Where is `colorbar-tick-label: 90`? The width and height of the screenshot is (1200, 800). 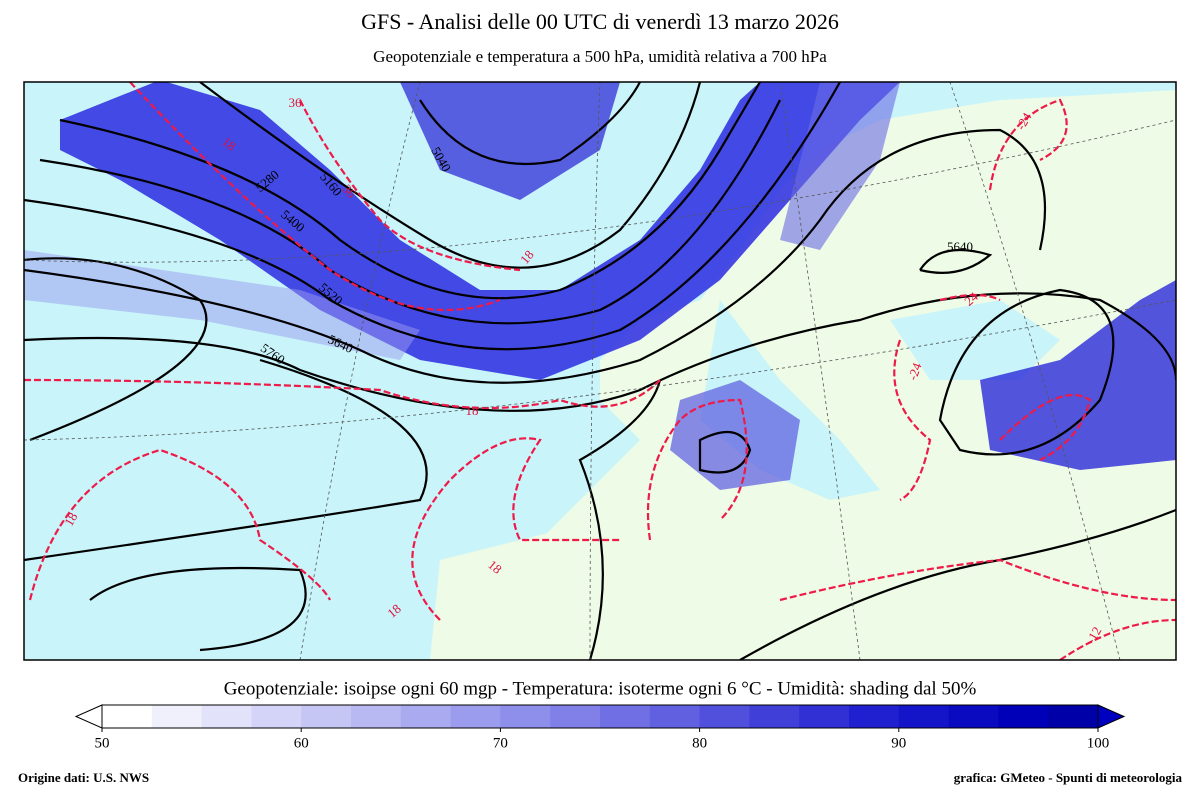
colorbar-tick-label: 90 is located at coordinates (898, 743).